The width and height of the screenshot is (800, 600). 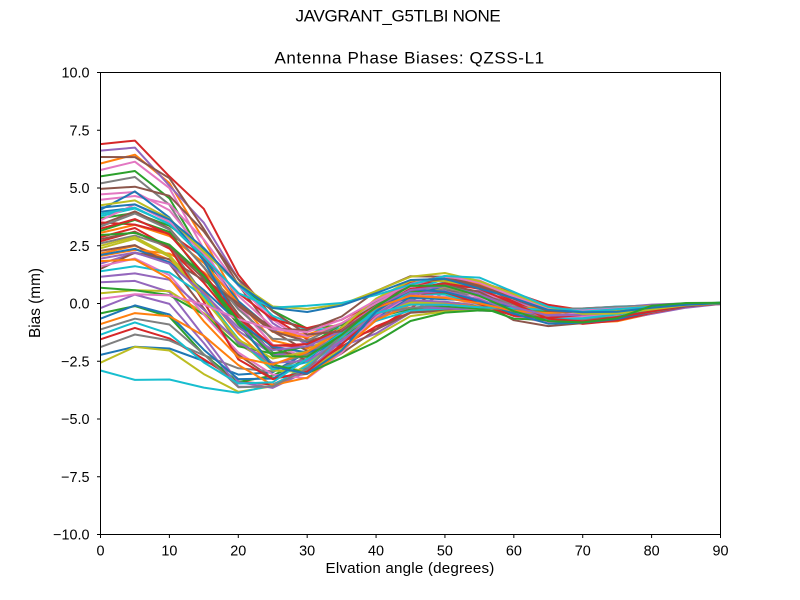 What do you see at coordinates (79, 131) in the screenshot?
I see `svg-text: 7.5` at bounding box center [79, 131].